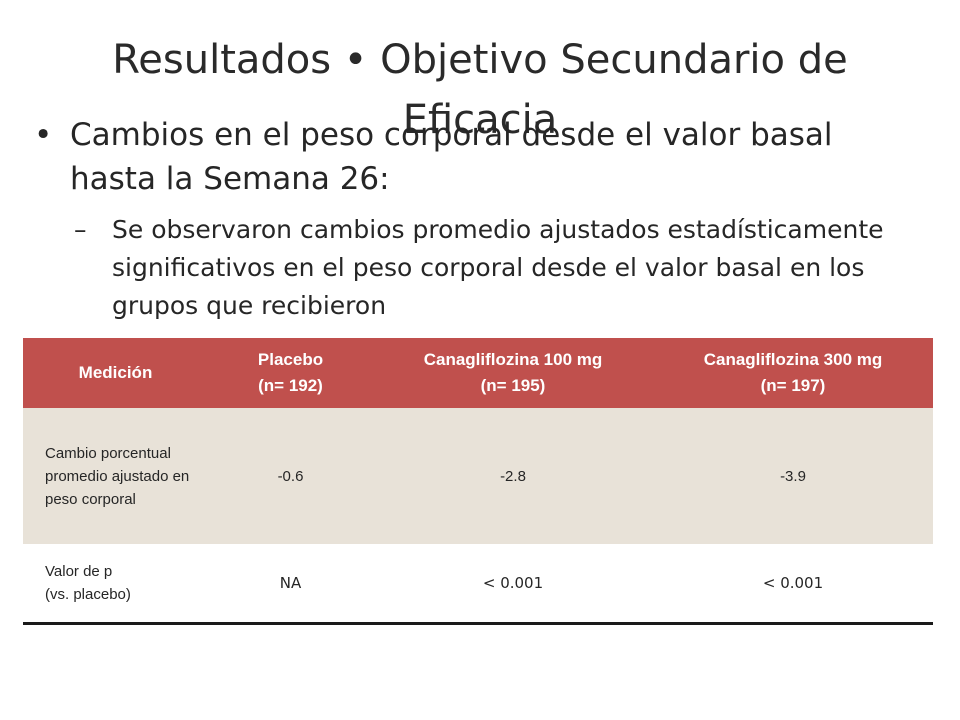 The height and width of the screenshot is (720, 960). What do you see at coordinates (513, 359) in the screenshot?
I see `header-label: Canagliflozina 100 mg` at bounding box center [513, 359].